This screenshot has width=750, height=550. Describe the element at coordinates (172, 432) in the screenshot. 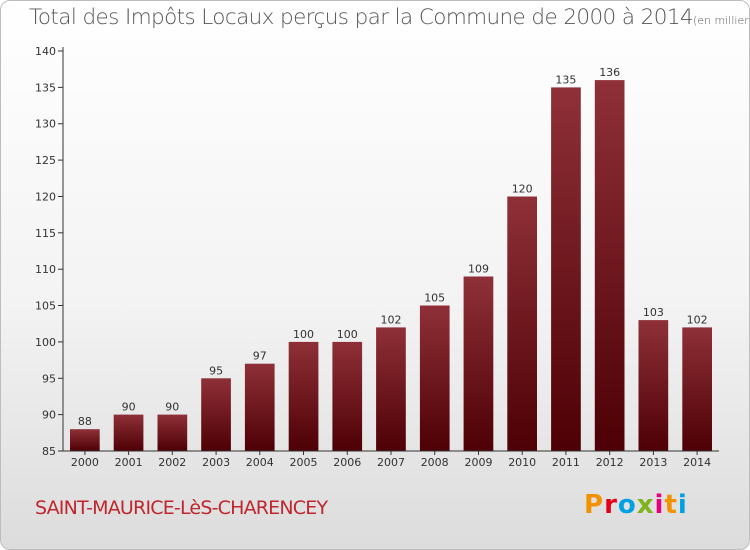

I see `bar-2002` at that location.